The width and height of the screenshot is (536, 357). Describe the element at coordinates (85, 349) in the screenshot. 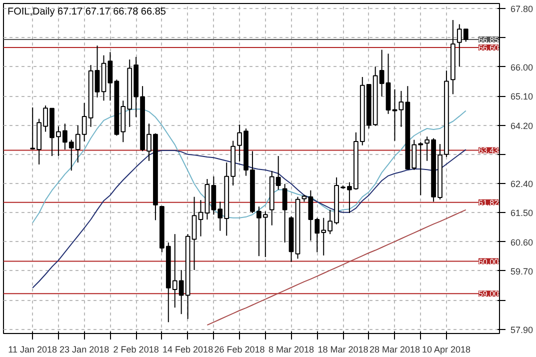

I see `x-tick-label: 23 Jan 2018` at that location.